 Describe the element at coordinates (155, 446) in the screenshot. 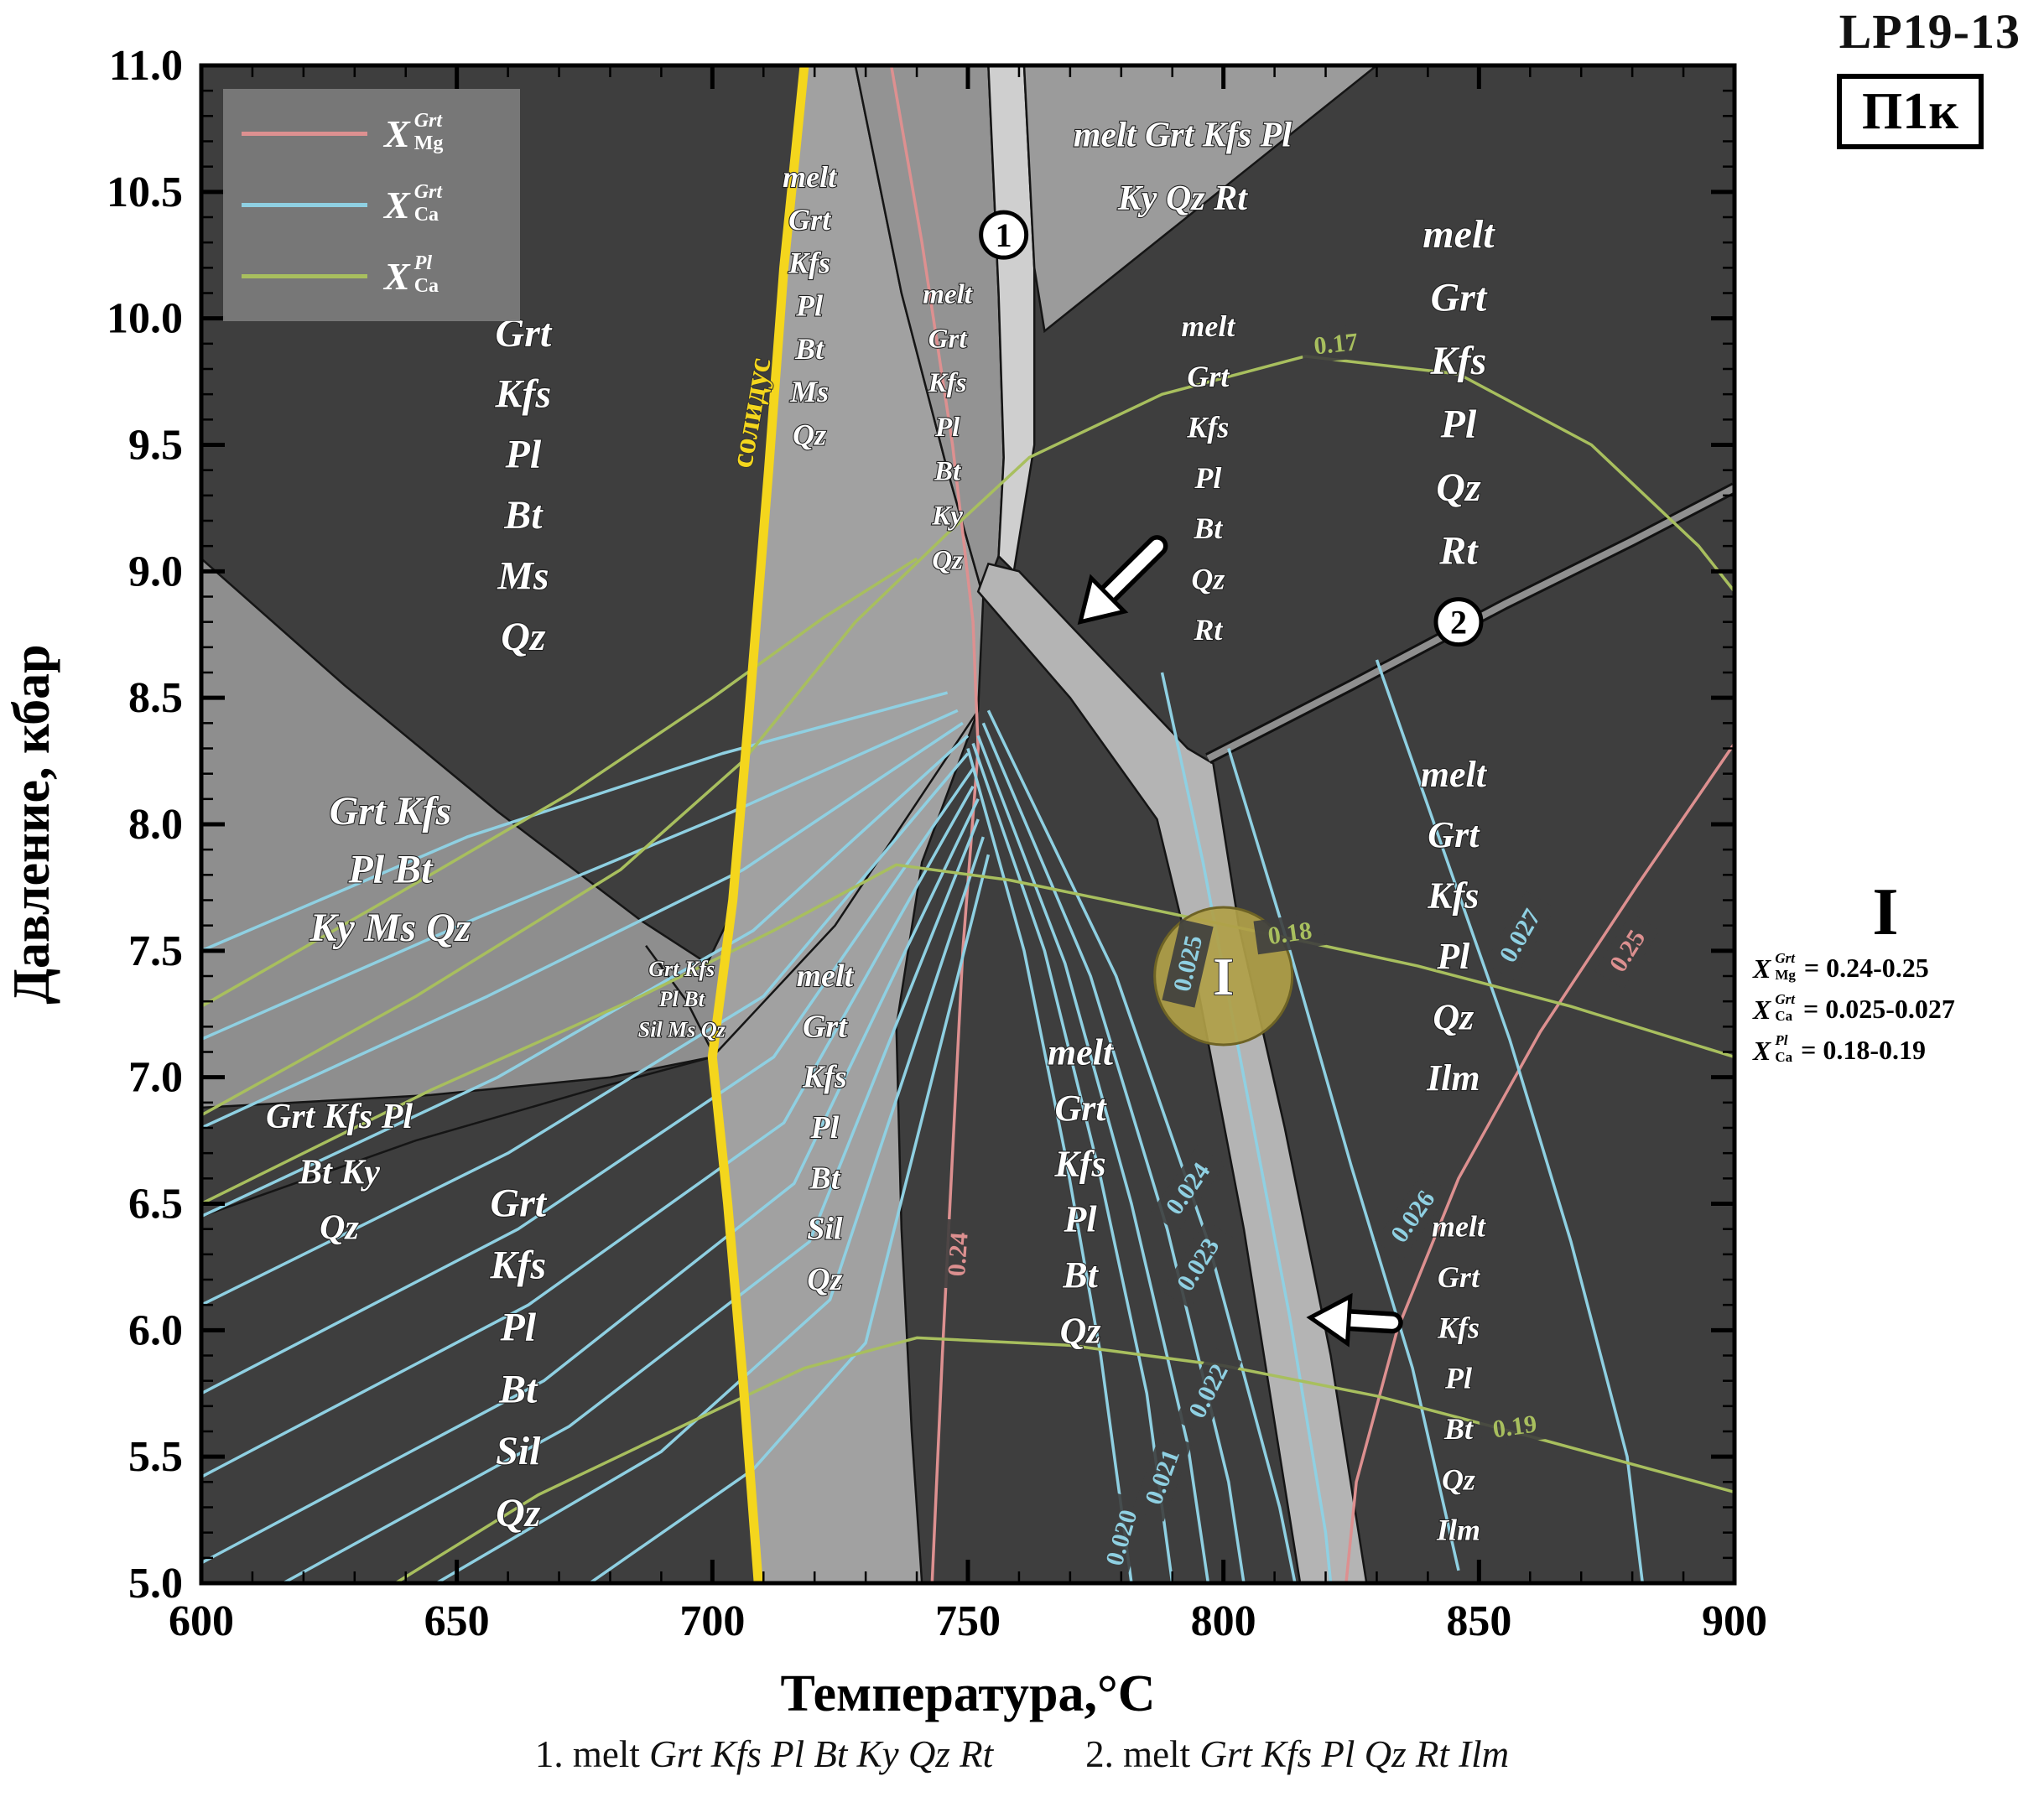

I see `y-tick-label-9.5: 9.5` at that location.